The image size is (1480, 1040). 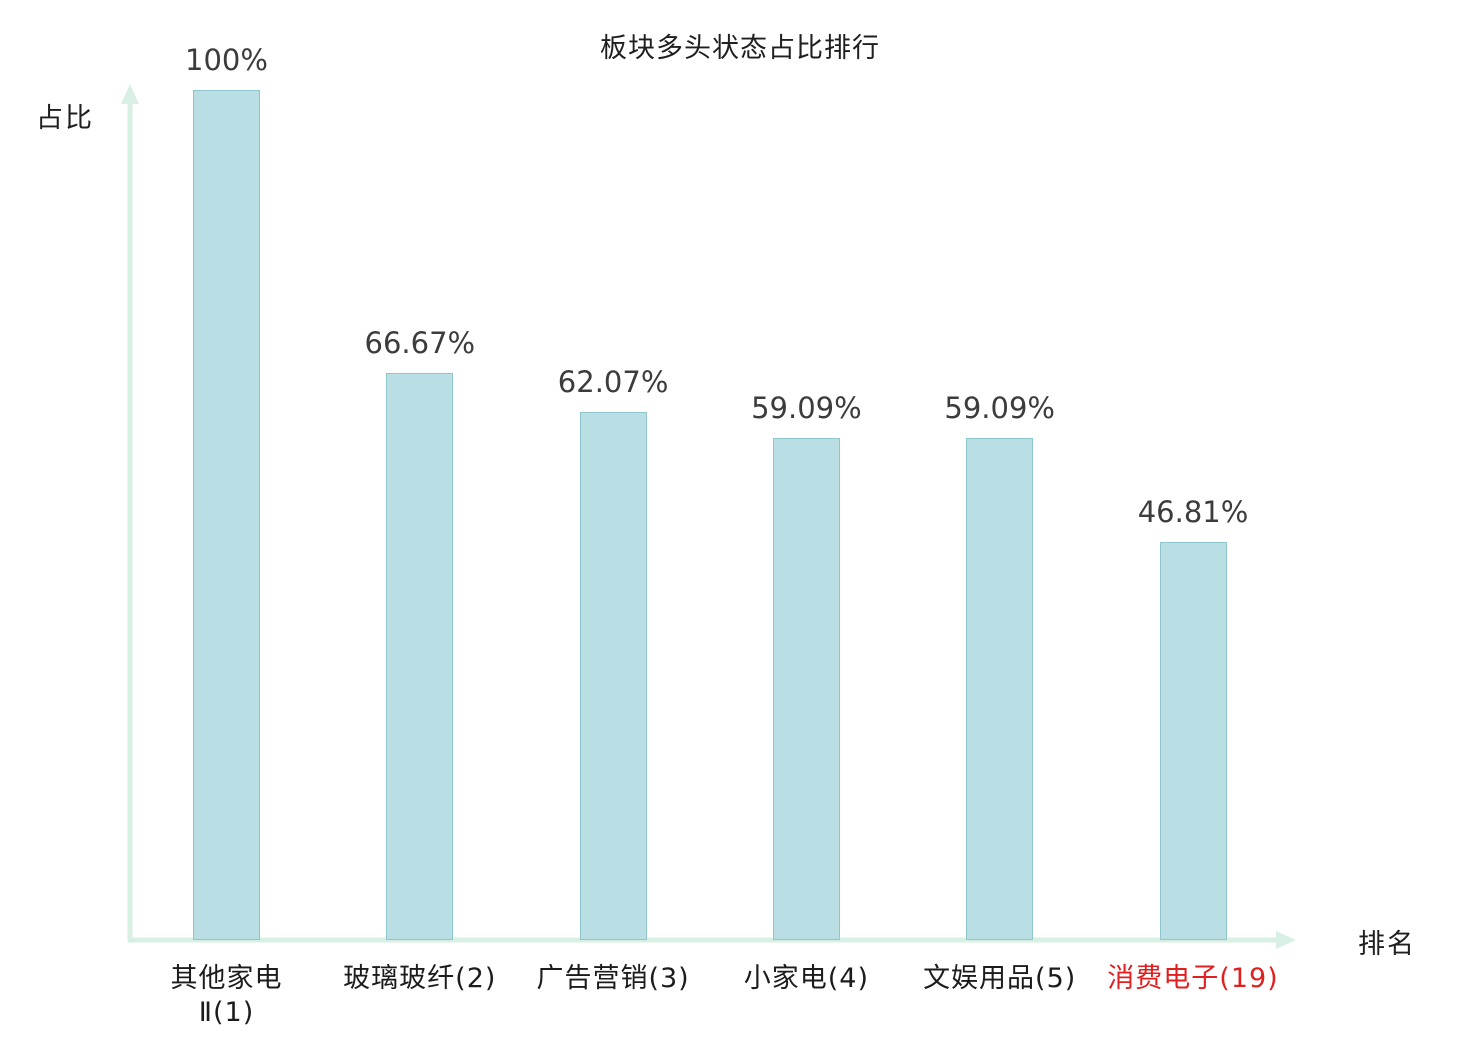 I want to click on bar-value-label: 100%, so click(x=226, y=60).